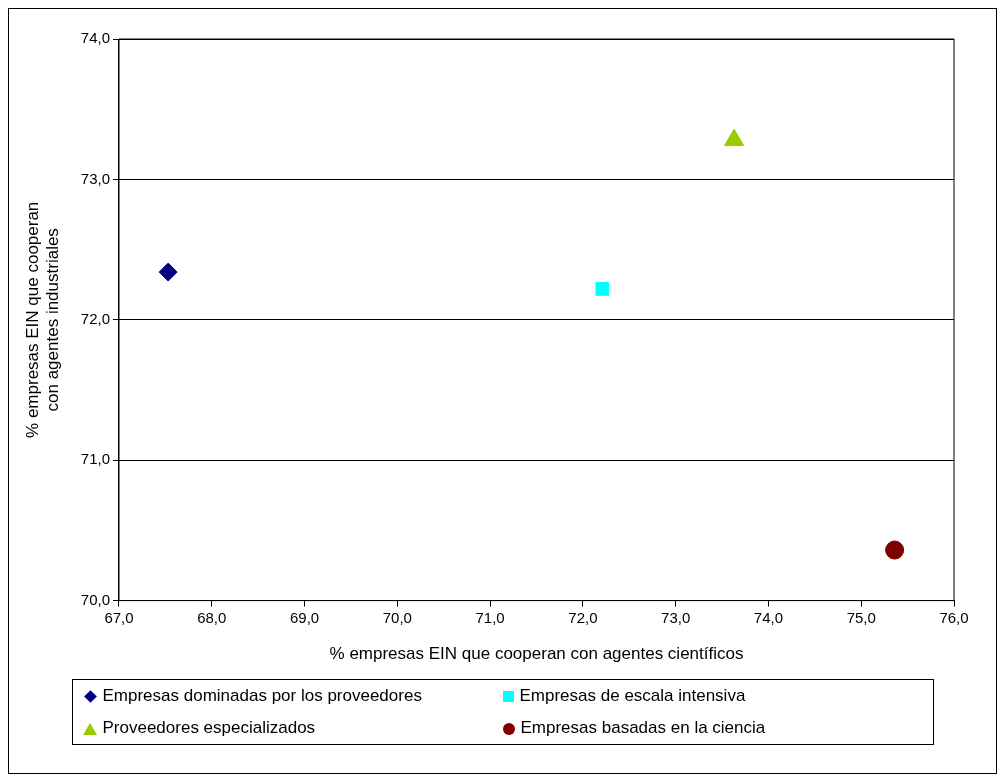 This screenshot has width=1007, height=784. I want to click on legend-label: Empresas basadas en la ciencia, so click(643, 727).